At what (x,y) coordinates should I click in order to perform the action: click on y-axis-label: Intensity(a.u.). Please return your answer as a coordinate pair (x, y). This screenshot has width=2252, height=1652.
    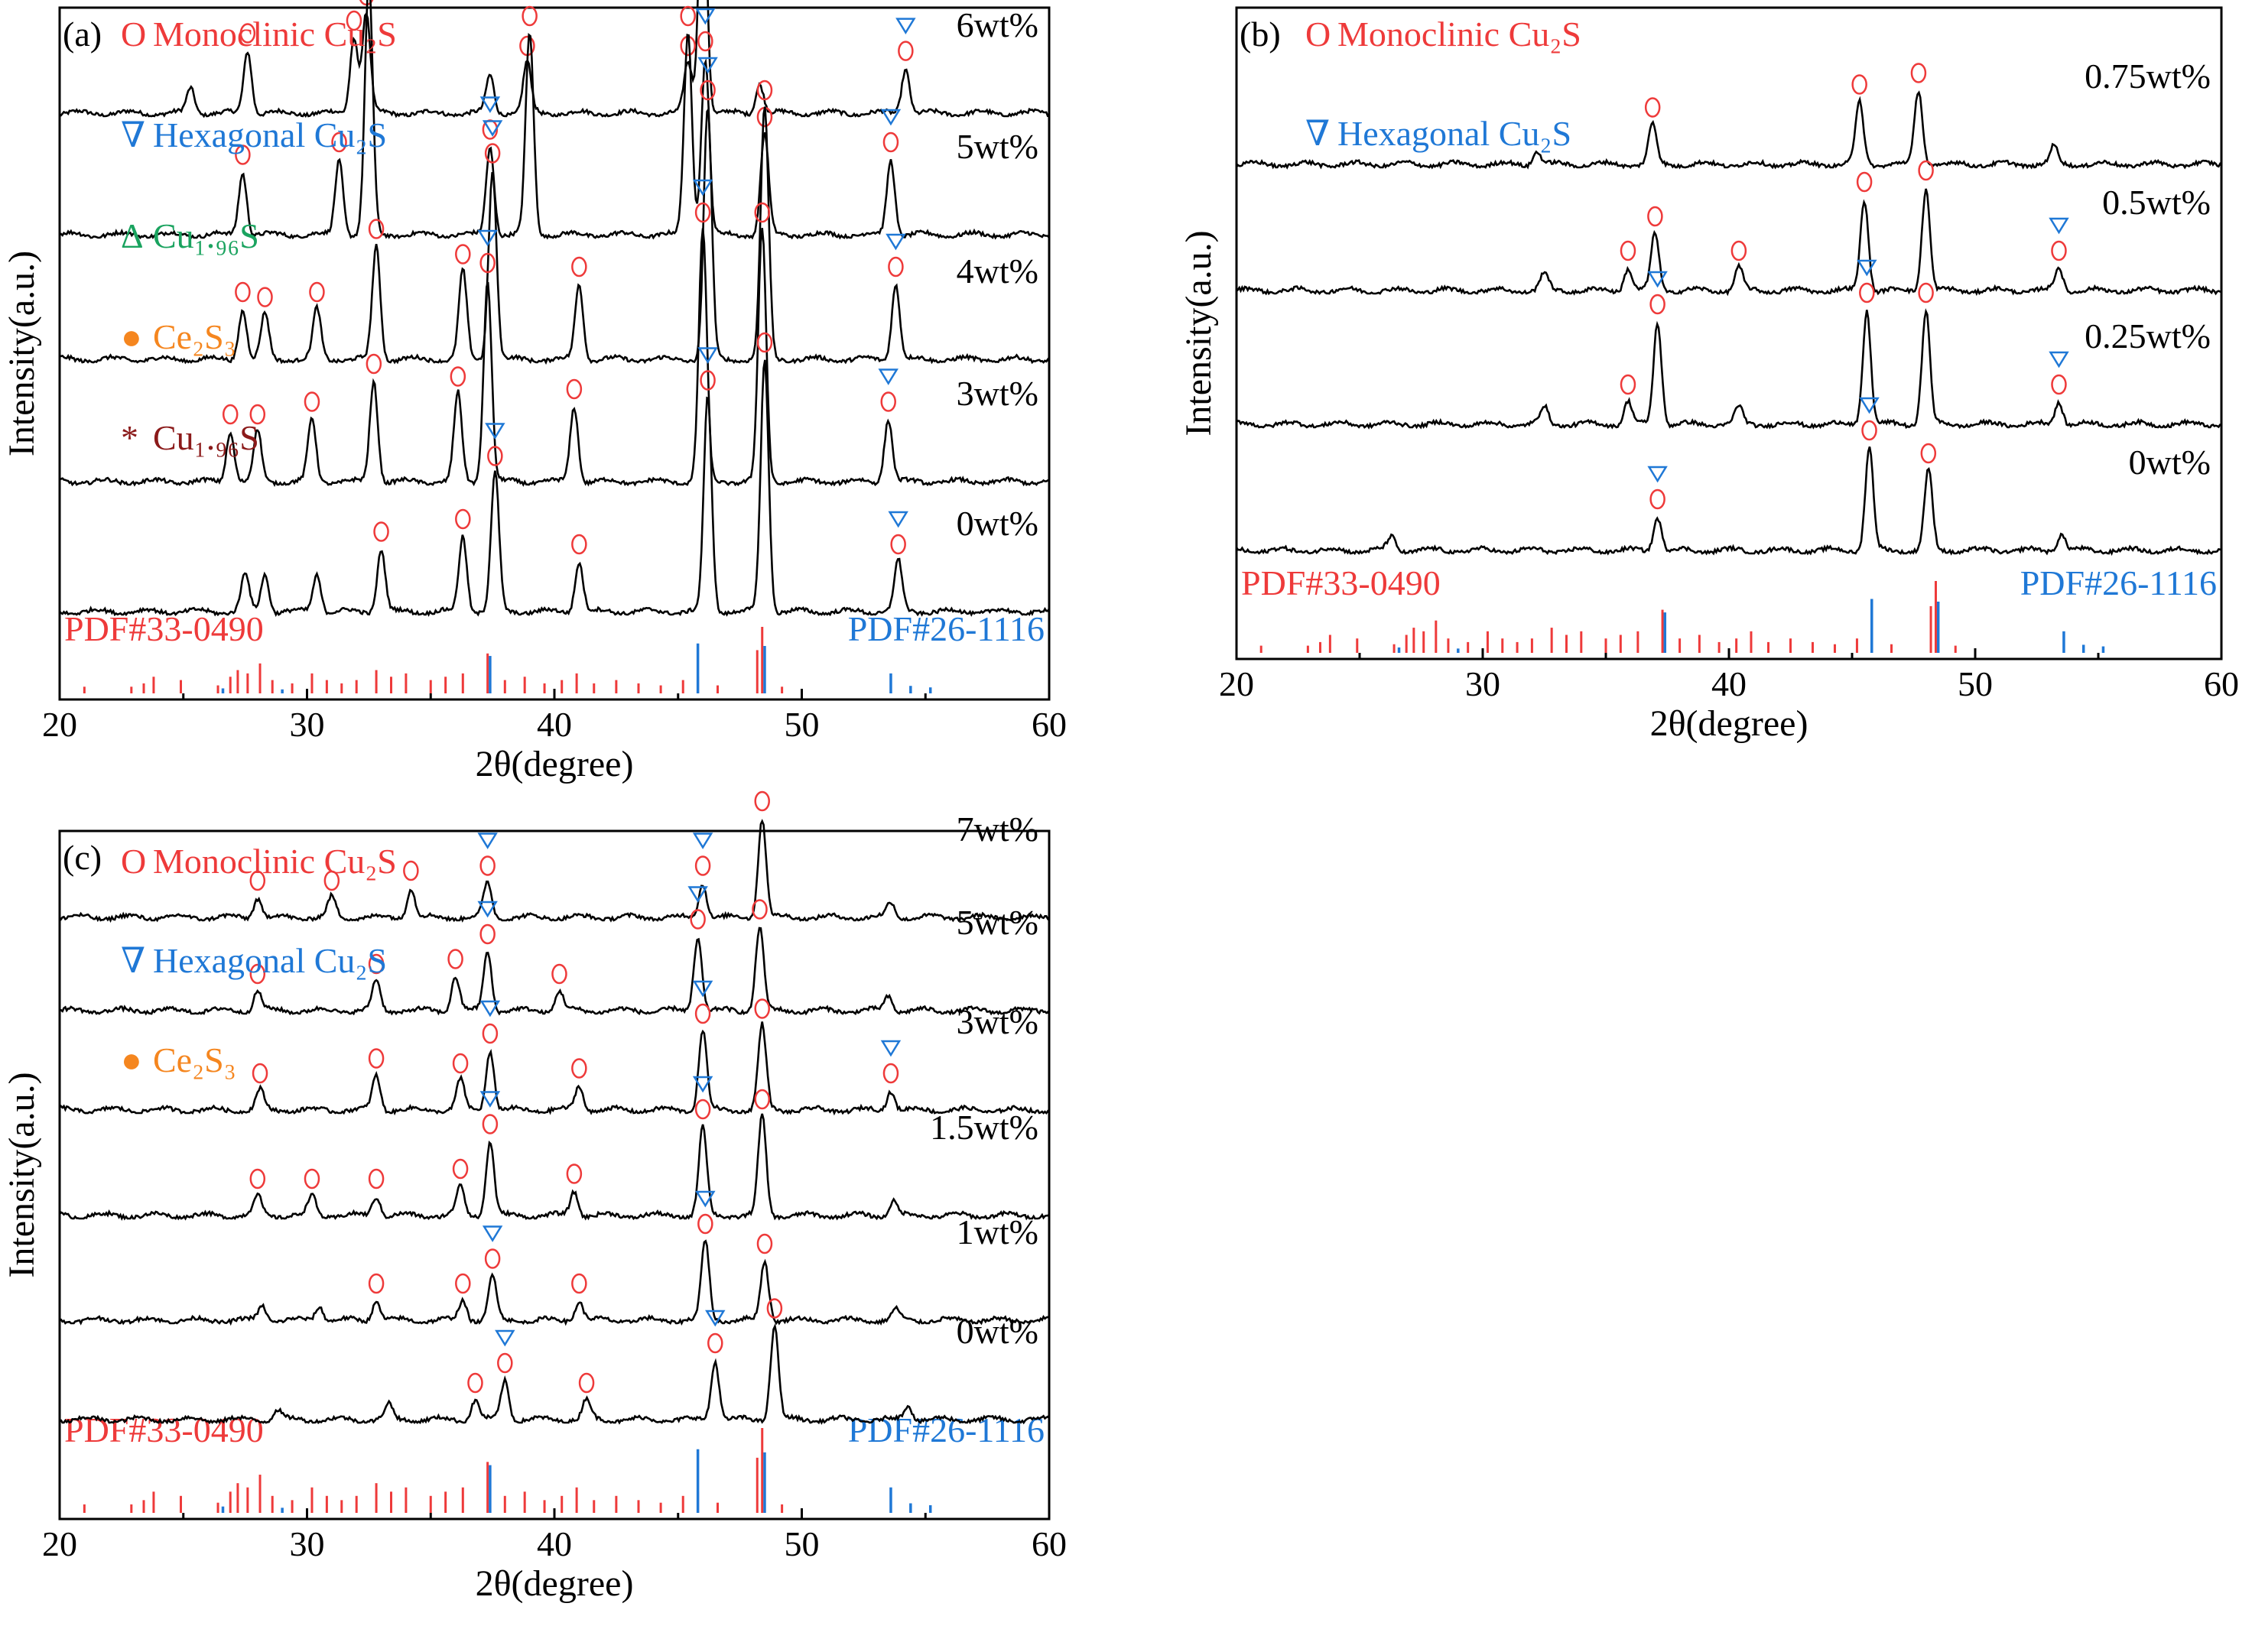
    Looking at the image, I should click on (1198, 333).